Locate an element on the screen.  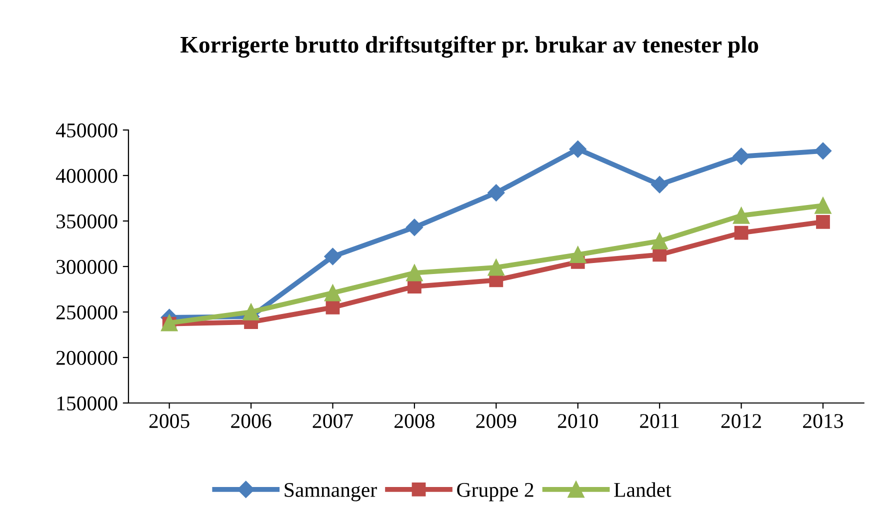
y-tick-label: 150000 is located at coordinates (87, 403).